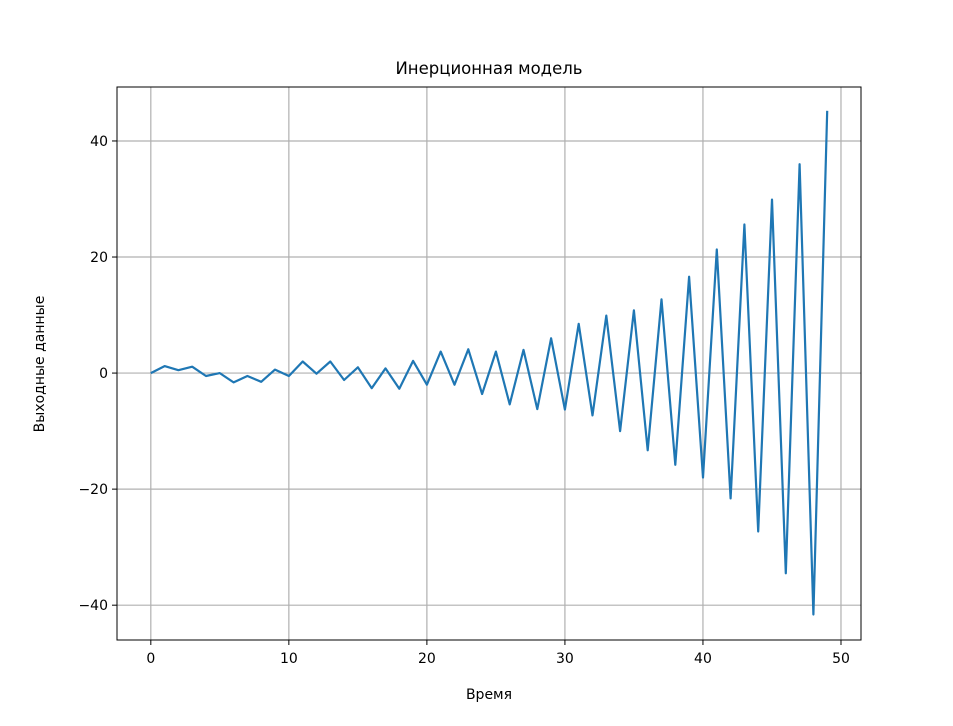 Image resolution: width=953 pixels, height=726 pixels. What do you see at coordinates (489, 695) in the screenshot?
I see `x-axis-label: Время` at bounding box center [489, 695].